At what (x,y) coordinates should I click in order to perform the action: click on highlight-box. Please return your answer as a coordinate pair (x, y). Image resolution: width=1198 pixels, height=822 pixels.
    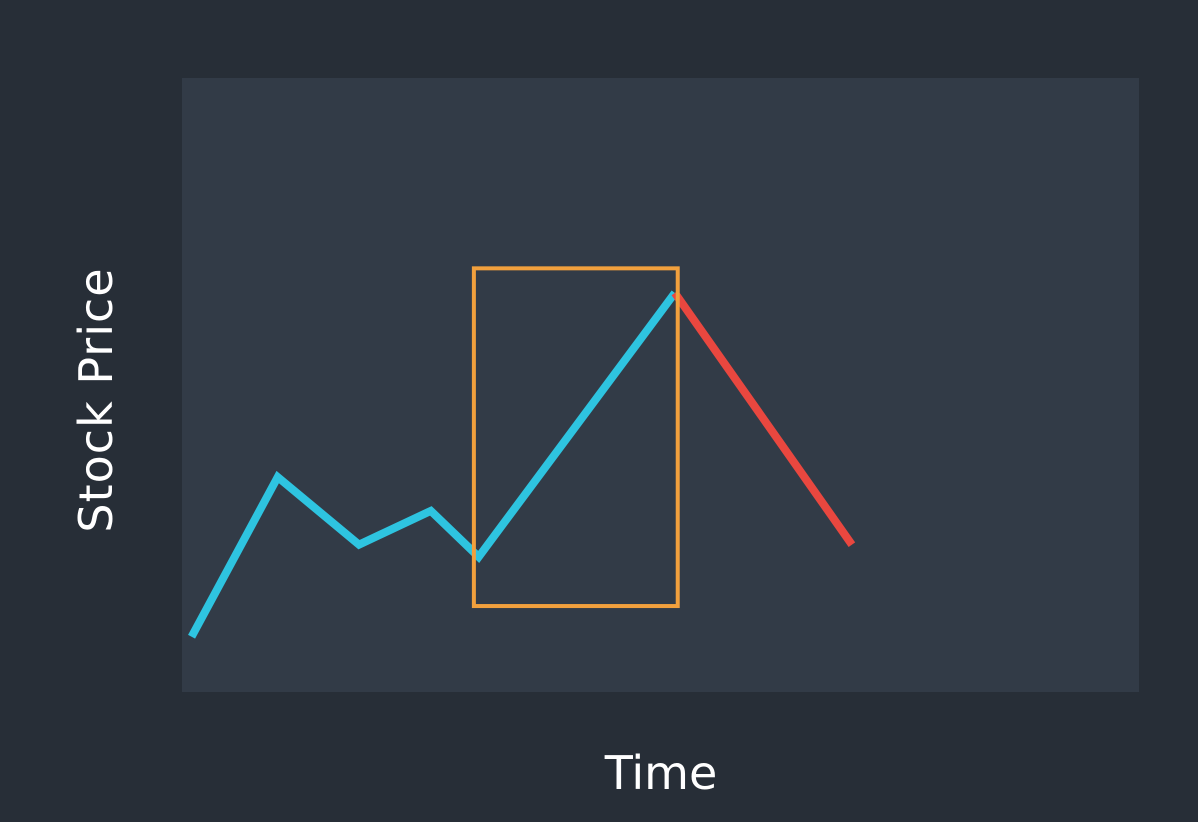
    Looking at the image, I should click on (575, 437).